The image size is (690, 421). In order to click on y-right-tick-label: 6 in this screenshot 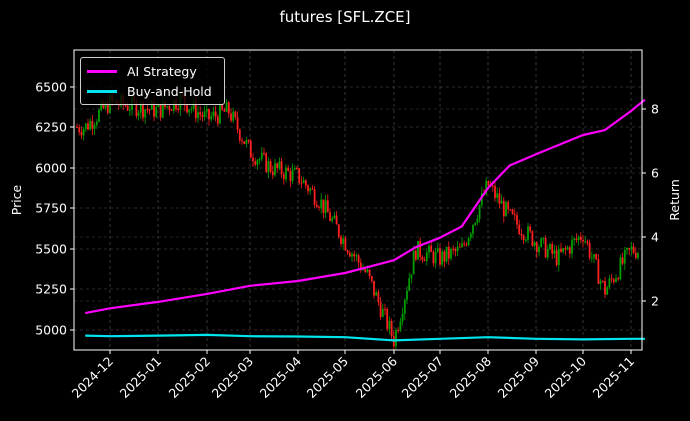, I will do `click(655, 173)`.